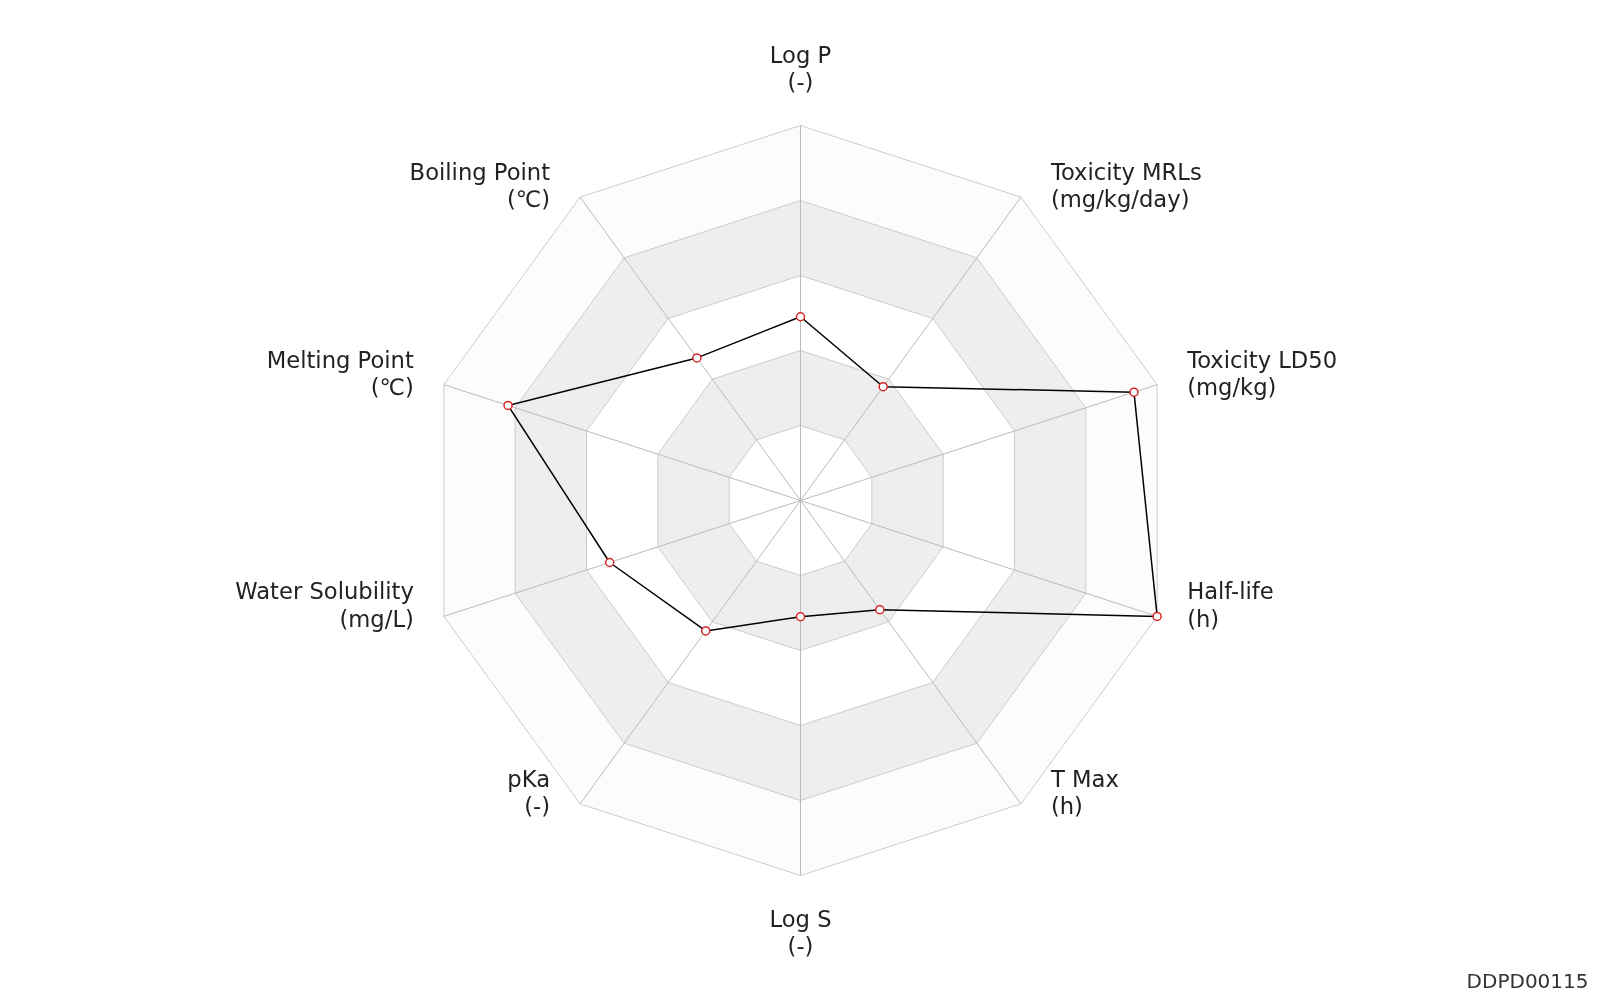 Image resolution: width=1600 pixels, height=1000 pixels. What do you see at coordinates (800, 69) in the screenshot?
I see `spoke-label: Log P (-)` at bounding box center [800, 69].